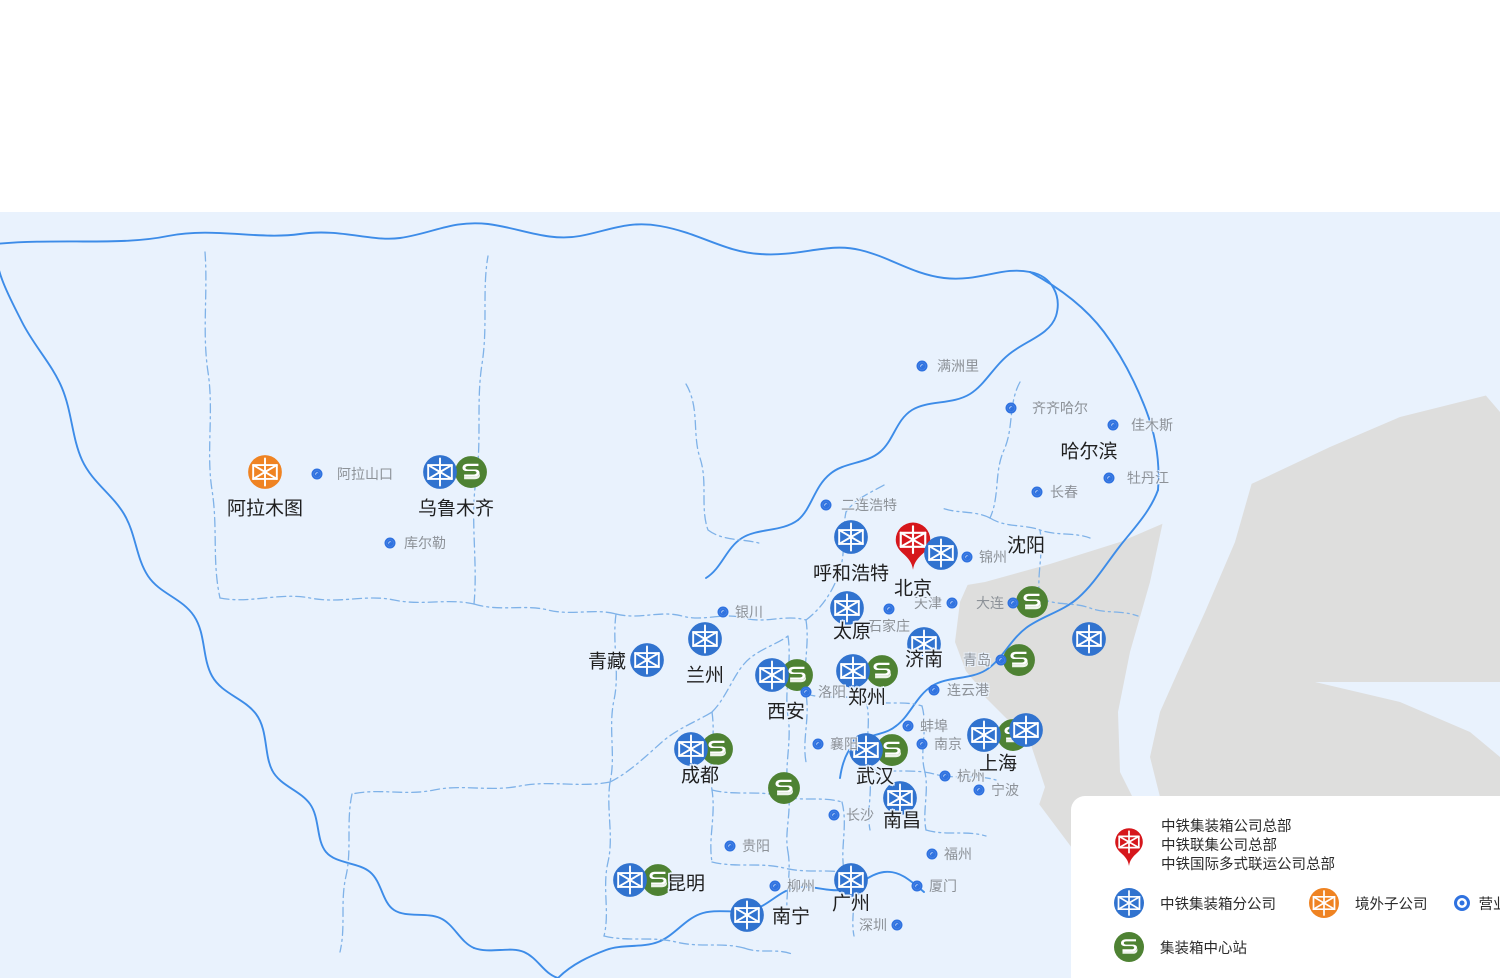 The width and height of the screenshot is (1500, 978). Describe the element at coordinates (1129, 947) in the screenshot. I see `center-station-icon` at that location.